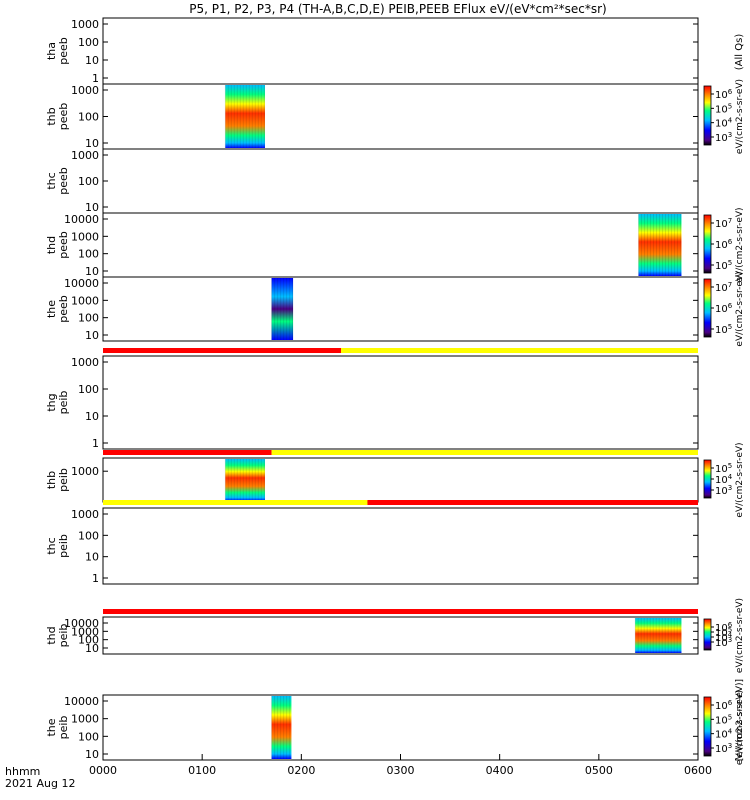 This screenshot has width=750, height=800. What do you see at coordinates (202, 770) in the screenshot?
I see `x-tick-label: 0100` at bounding box center [202, 770].